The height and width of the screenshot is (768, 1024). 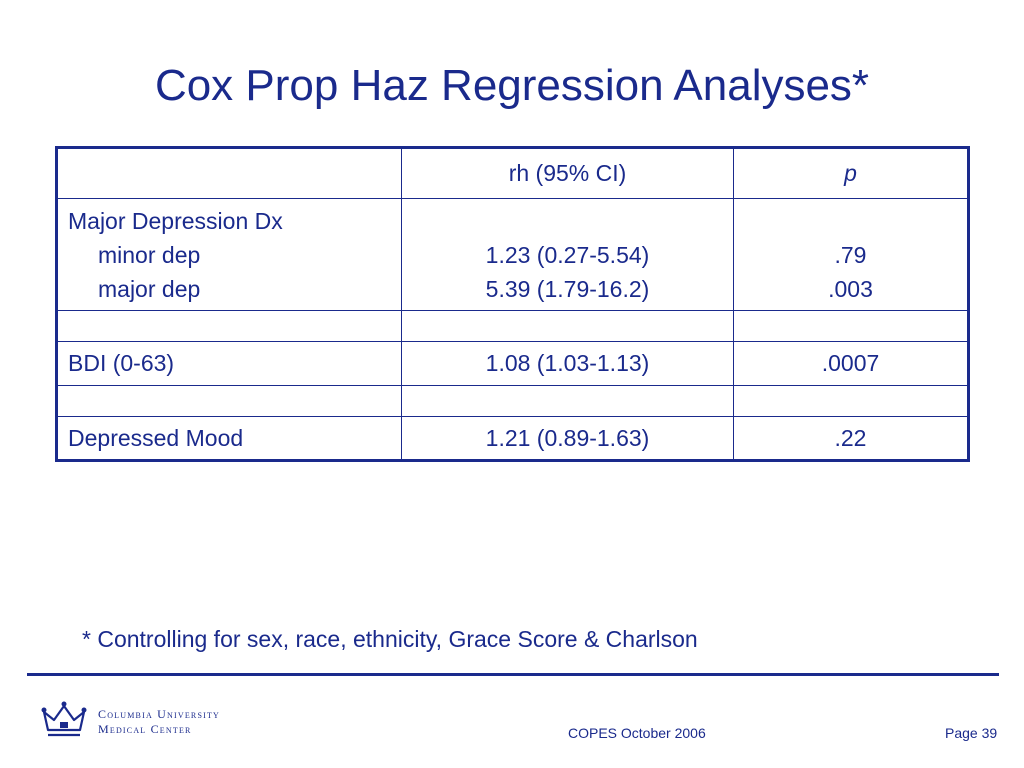 I want to click on org-name: Columbia University Medical Center, so click(x=159, y=722).